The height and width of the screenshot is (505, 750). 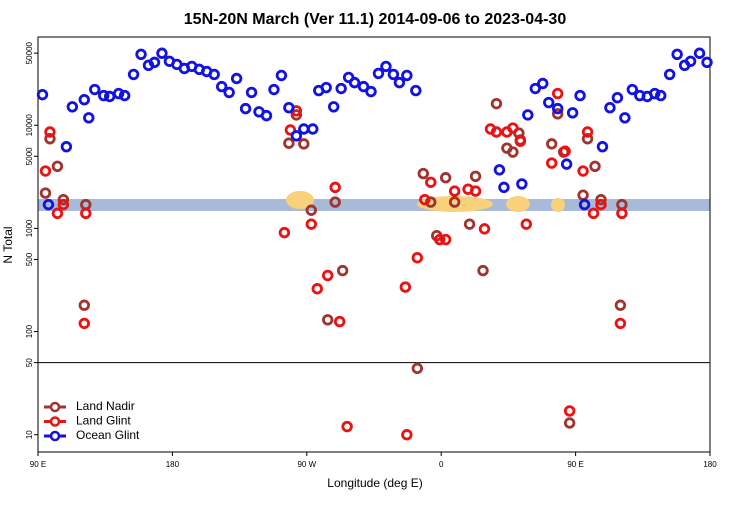 What do you see at coordinates (374, 201) in the screenshot?
I see `background-band` at bounding box center [374, 201].